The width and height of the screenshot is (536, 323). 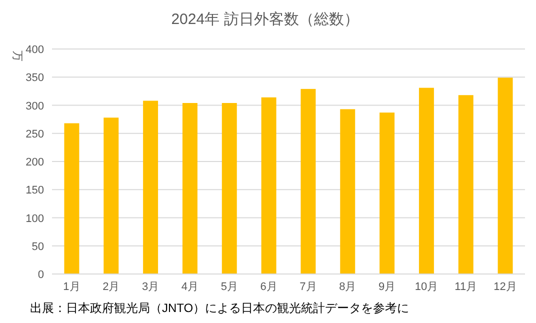 What do you see at coordinates (35, 162) in the screenshot?
I see `y-tick-label: 200` at bounding box center [35, 162].